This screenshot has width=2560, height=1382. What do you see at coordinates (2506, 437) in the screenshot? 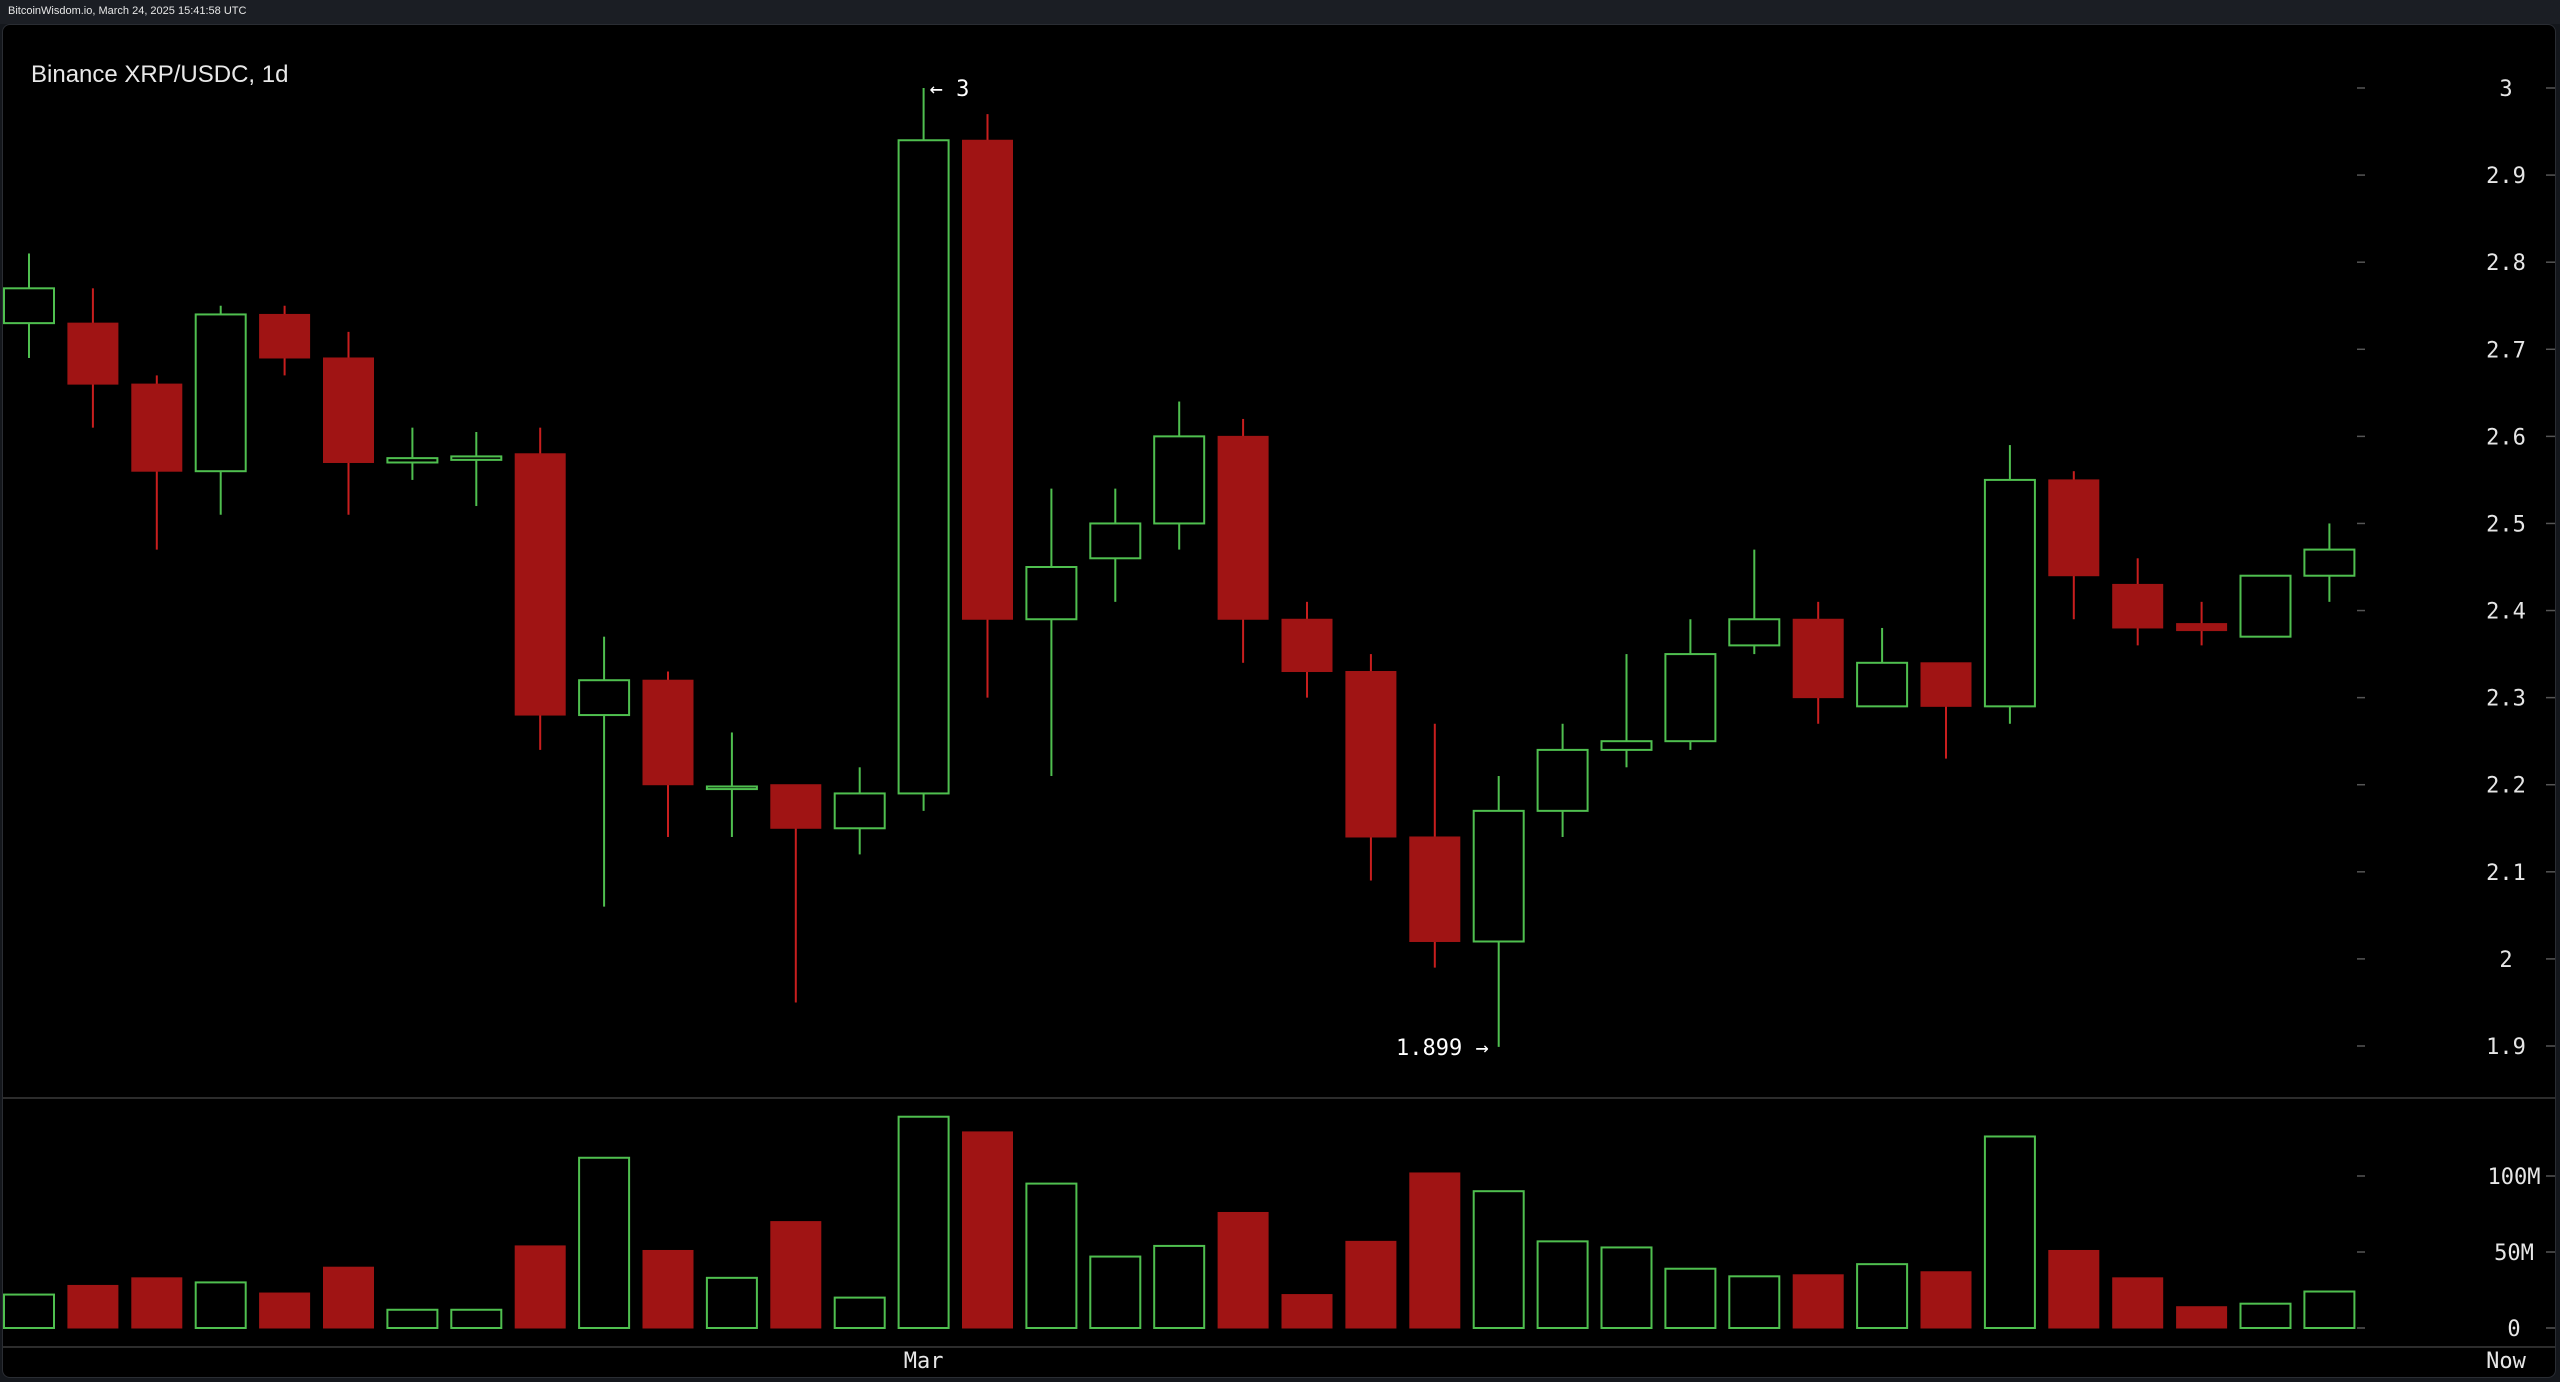
I see `price-tick-label: 2.6` at bounding box center [2506, 437].